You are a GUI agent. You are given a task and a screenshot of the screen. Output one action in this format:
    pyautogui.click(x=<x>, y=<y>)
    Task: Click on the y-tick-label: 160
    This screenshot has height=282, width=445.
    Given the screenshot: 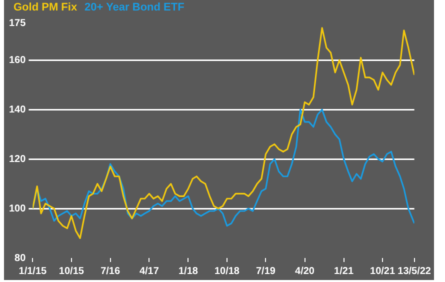 What is the action you would take?
    pyautogui.click(x=17, y=60)
    